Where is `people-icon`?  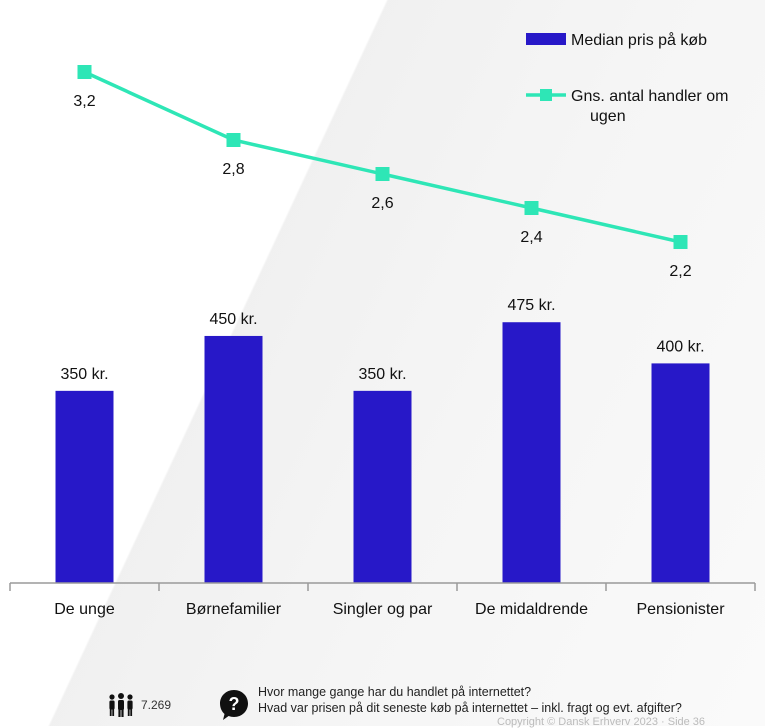 people-icon is located at coordinates (121, 705).